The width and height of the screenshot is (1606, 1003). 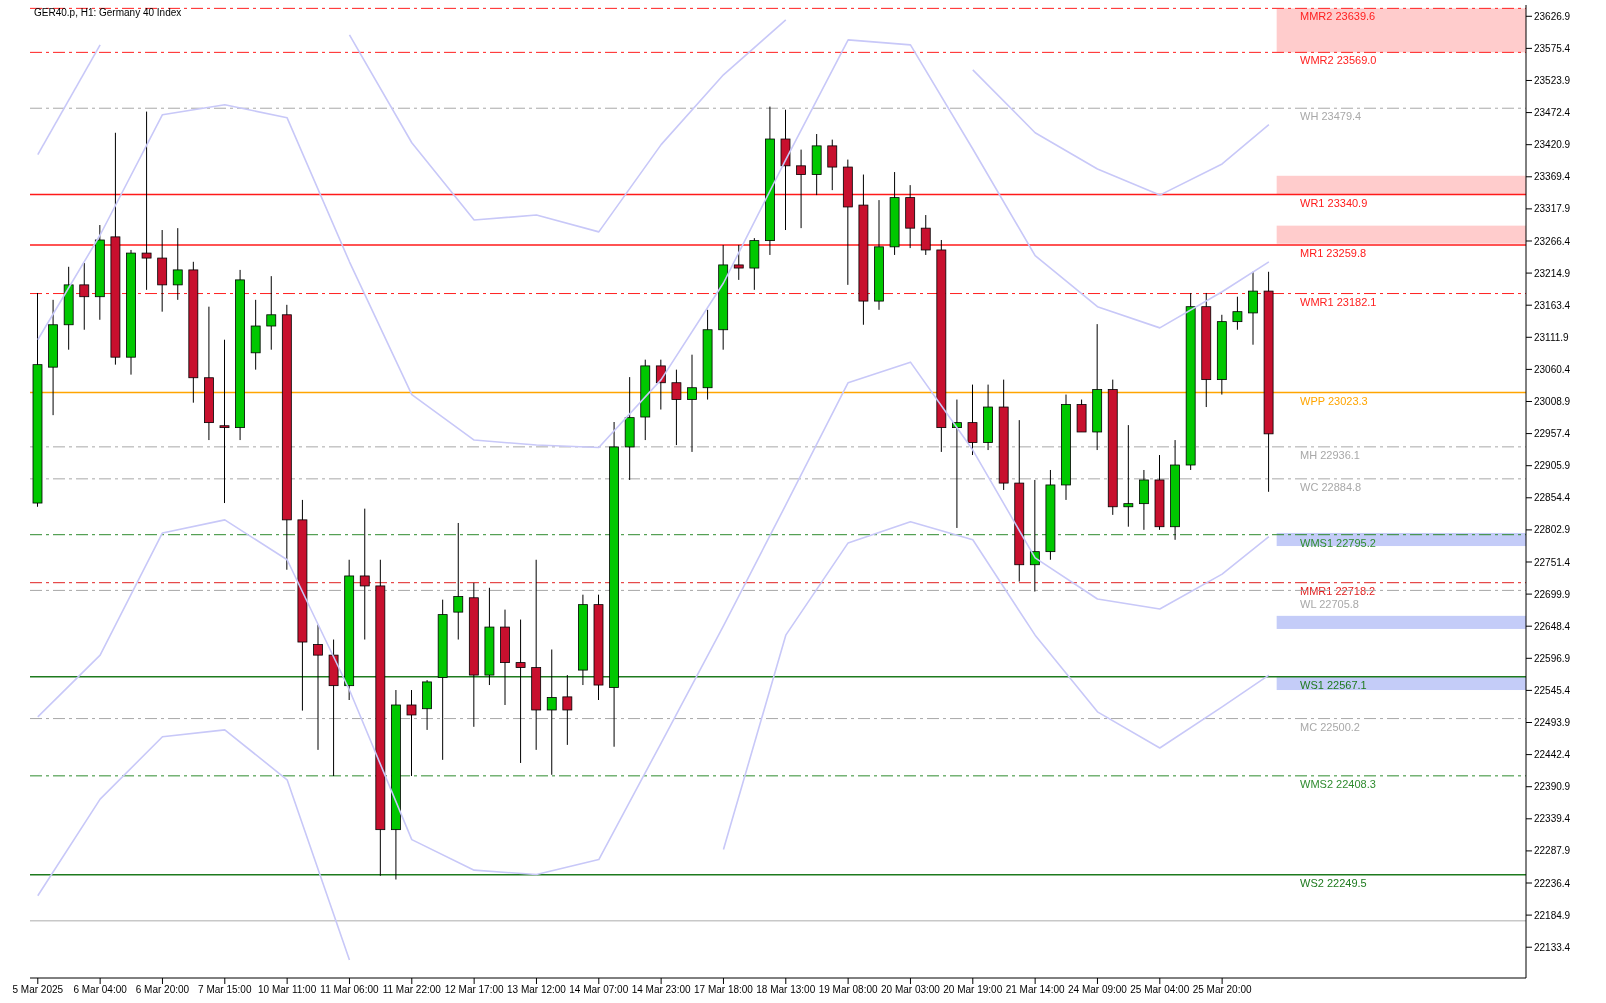 What do you see at coordinates (349, 990) in the screenshot?
I see `x-tick-label: 11 Mar 06:00` at bounding box center [349, 990].